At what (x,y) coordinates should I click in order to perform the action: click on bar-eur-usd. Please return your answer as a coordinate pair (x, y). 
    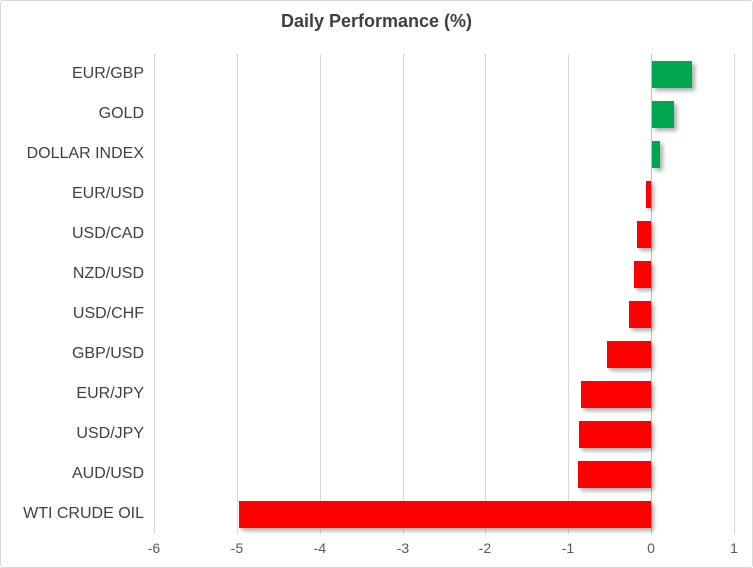
    Looking at the image, I should click on (648, 194).